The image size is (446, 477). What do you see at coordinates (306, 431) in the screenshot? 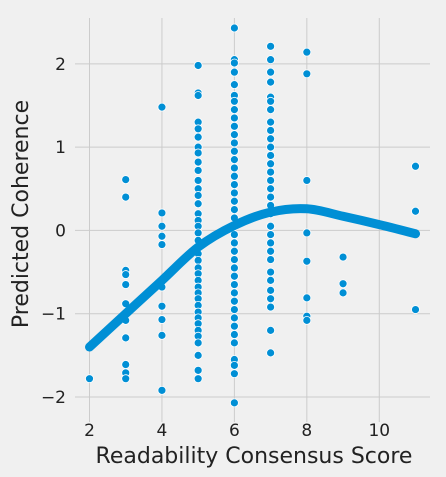
I see `x-tick-label: 8` at bounding box center [306, 431].